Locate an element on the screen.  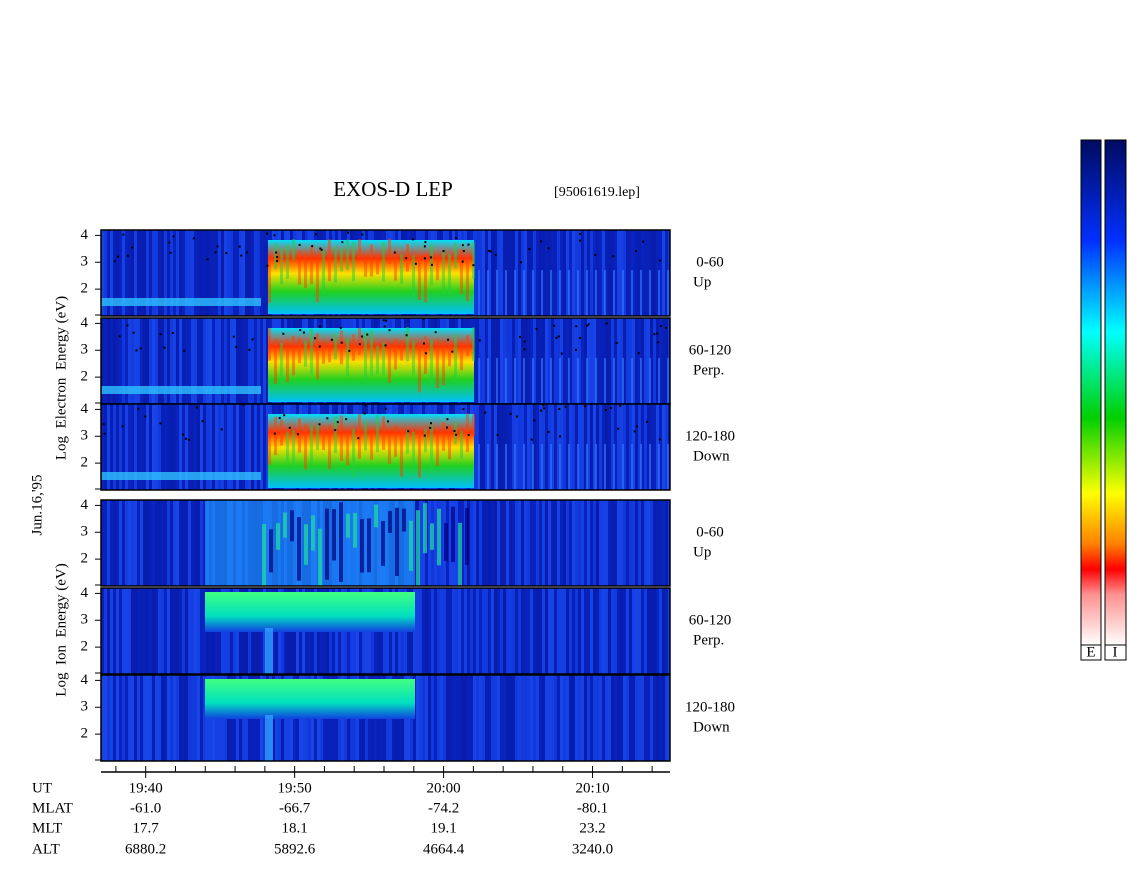
pitch-label: 60-120 is located at coordinates (710, 350).